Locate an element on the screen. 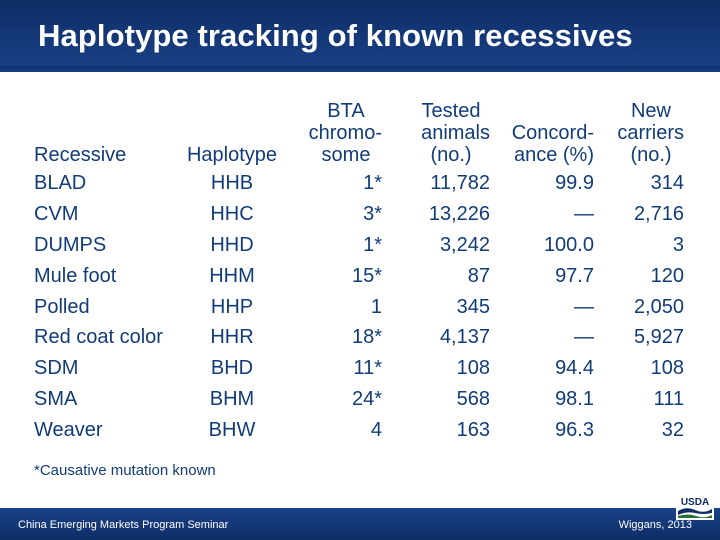 This screenshot has width=720, height=540. header-bta-line-3: some is located at coordinates (346, 155).